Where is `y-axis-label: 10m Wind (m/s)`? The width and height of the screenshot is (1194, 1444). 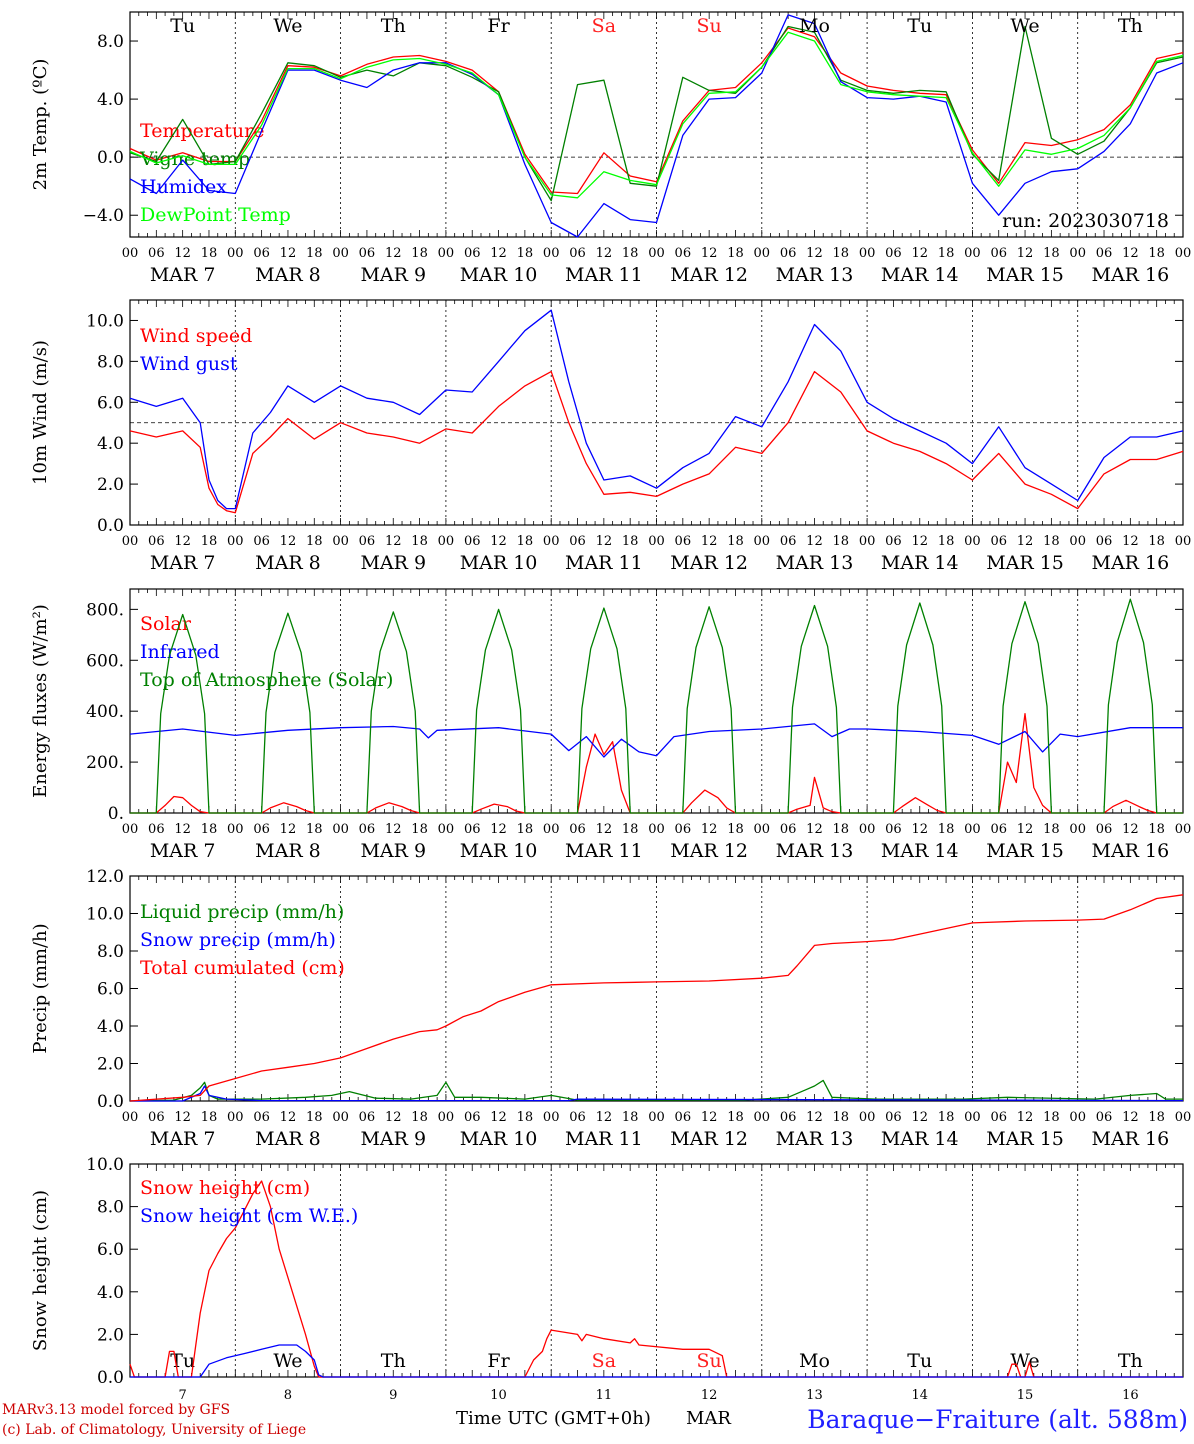
y-axis-label: 10m Wind (m/s) is located at coordinates (40, 412).